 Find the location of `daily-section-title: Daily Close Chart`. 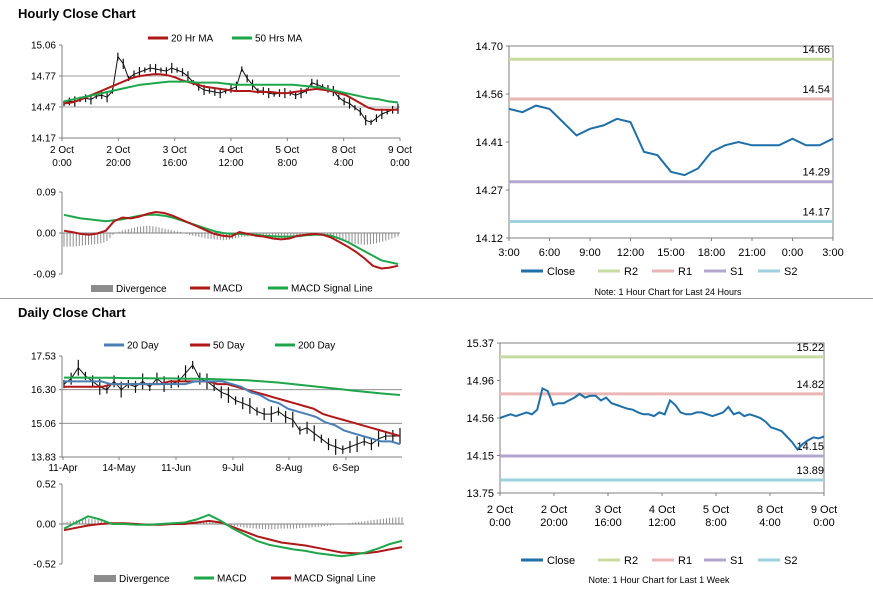

daily-section-title: Daily Close Chart is located at coordinates (72, 312).